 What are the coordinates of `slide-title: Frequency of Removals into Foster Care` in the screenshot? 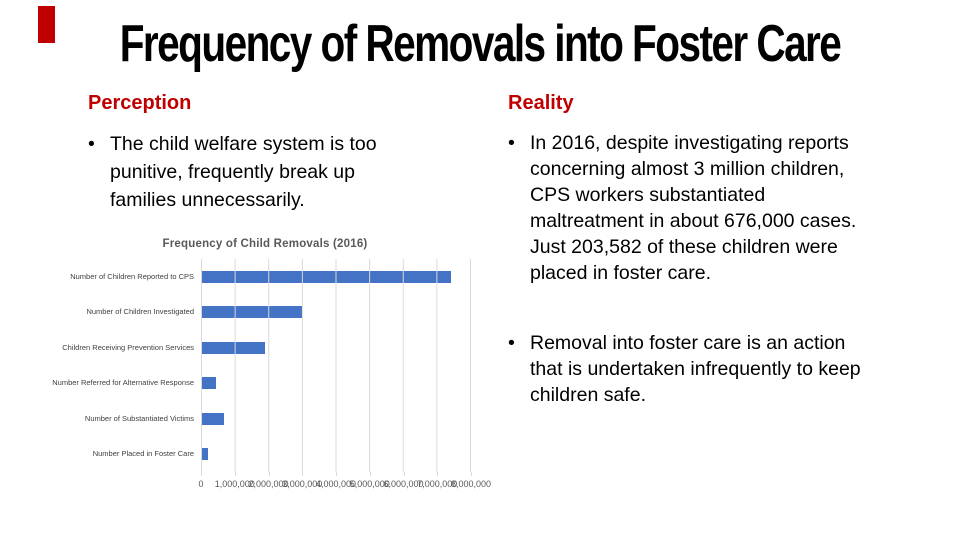 It's located at (480, 44).